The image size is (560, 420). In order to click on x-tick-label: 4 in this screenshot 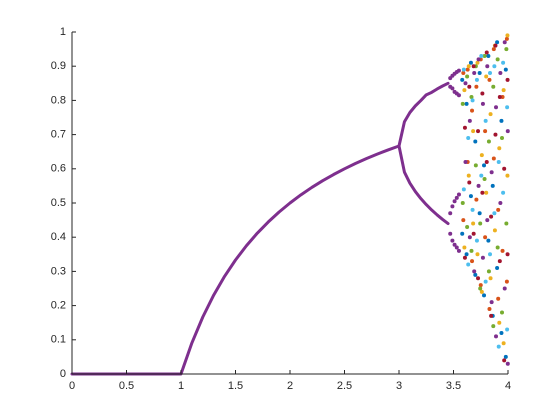, I will do `click(508, 386)`.